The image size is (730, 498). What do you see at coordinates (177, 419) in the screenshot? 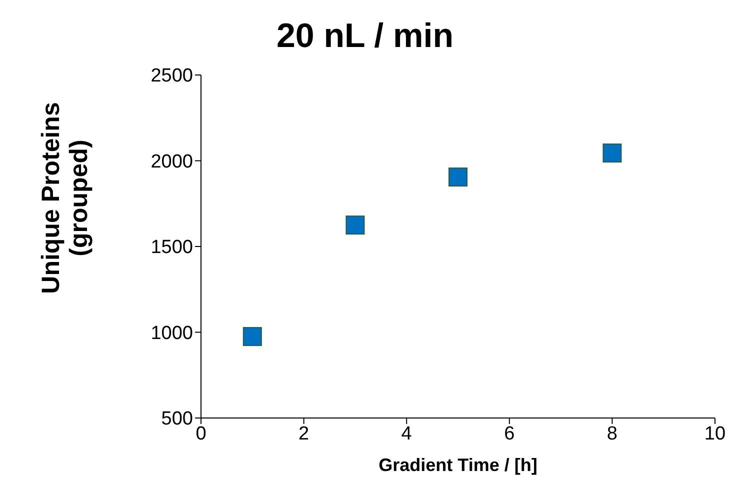
I see `y-tick-label: 500` at bounding box center [177, 419].